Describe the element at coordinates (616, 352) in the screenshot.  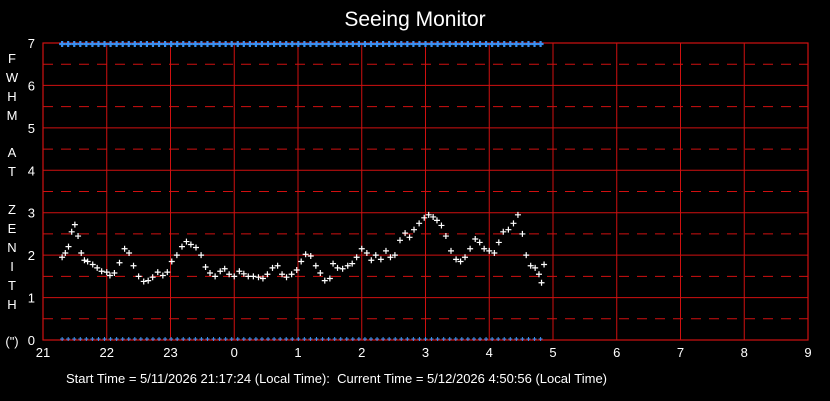
I see `x-tick-label: 6` at that location.